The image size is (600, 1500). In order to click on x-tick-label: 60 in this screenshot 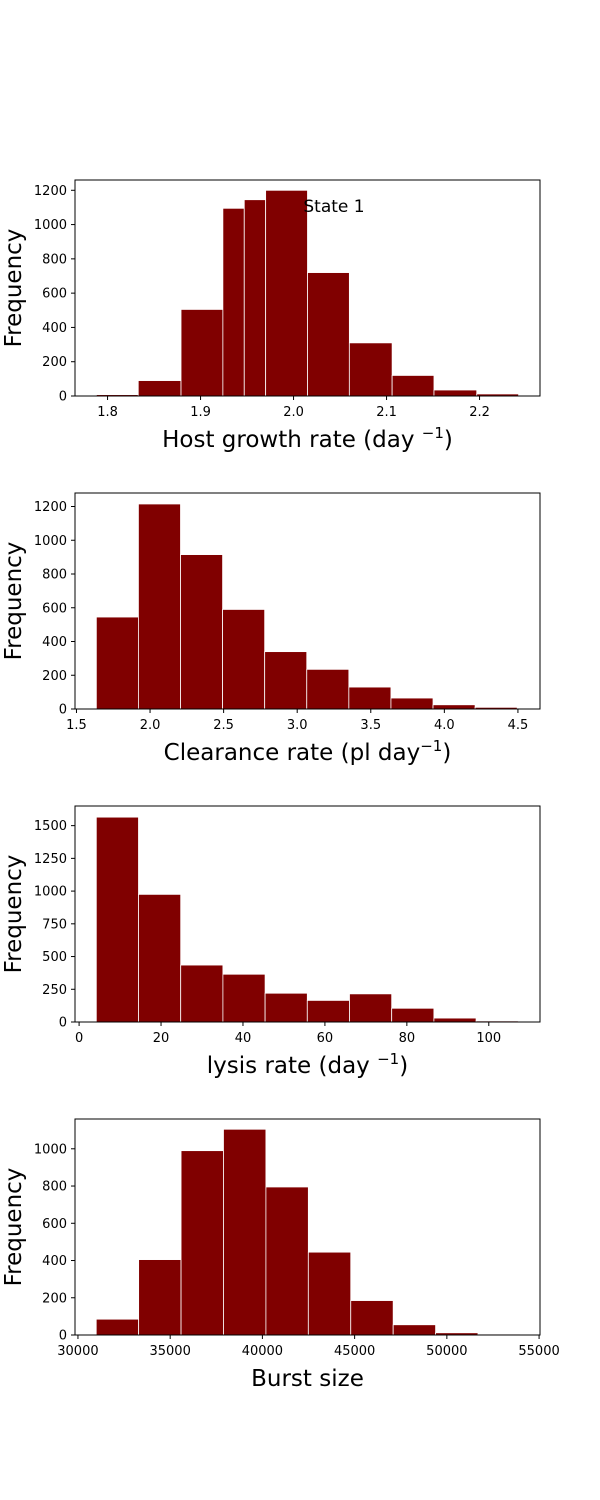, I will do `click(325, 1038)`.